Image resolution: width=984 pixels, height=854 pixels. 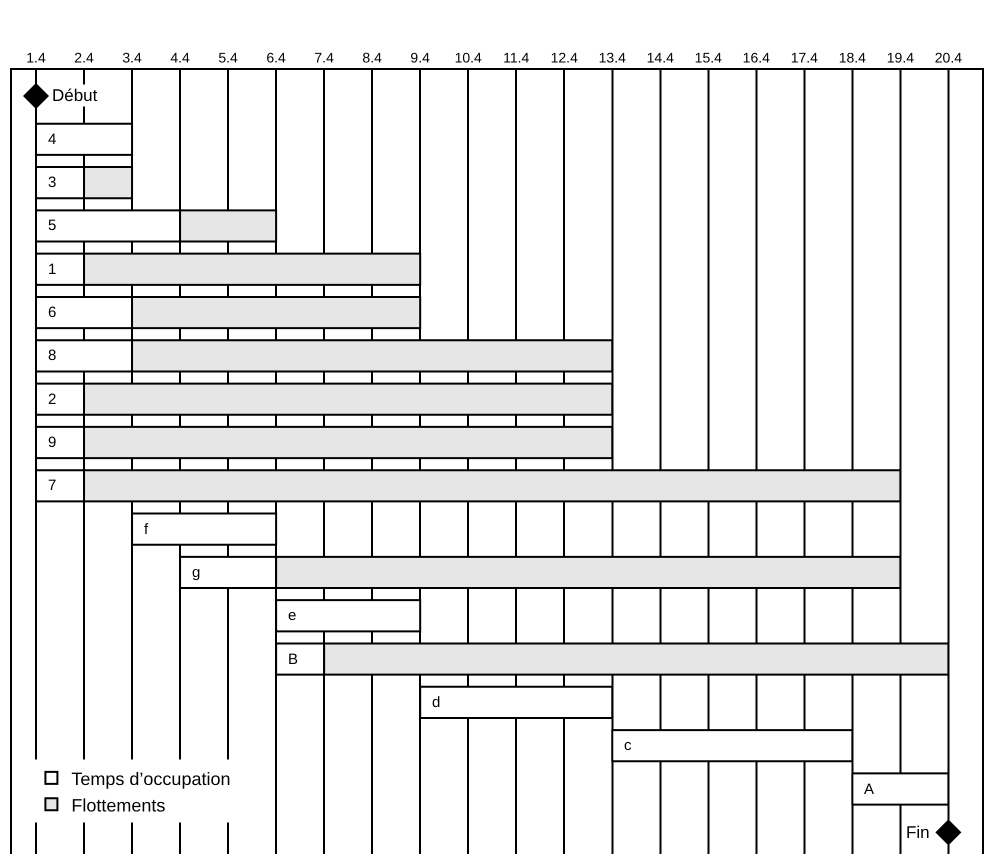 What do you see at coordinates (52, 355) in the screenshot?
I see `y-tick-label: 8` at bounding box center [52, 355].